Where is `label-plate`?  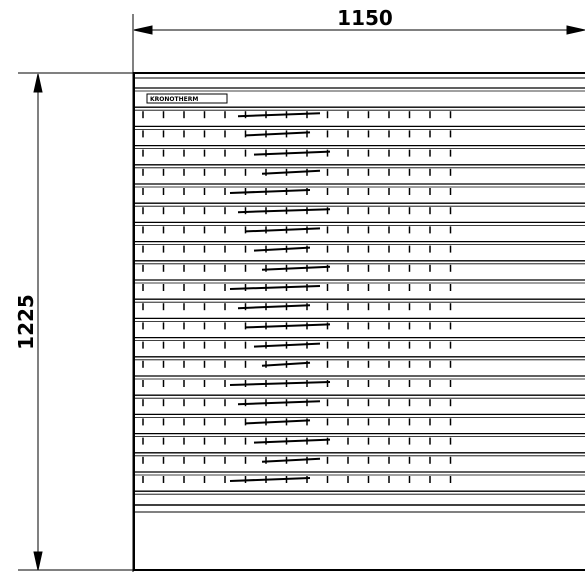
label-plate is located at coordinates (187, 98).